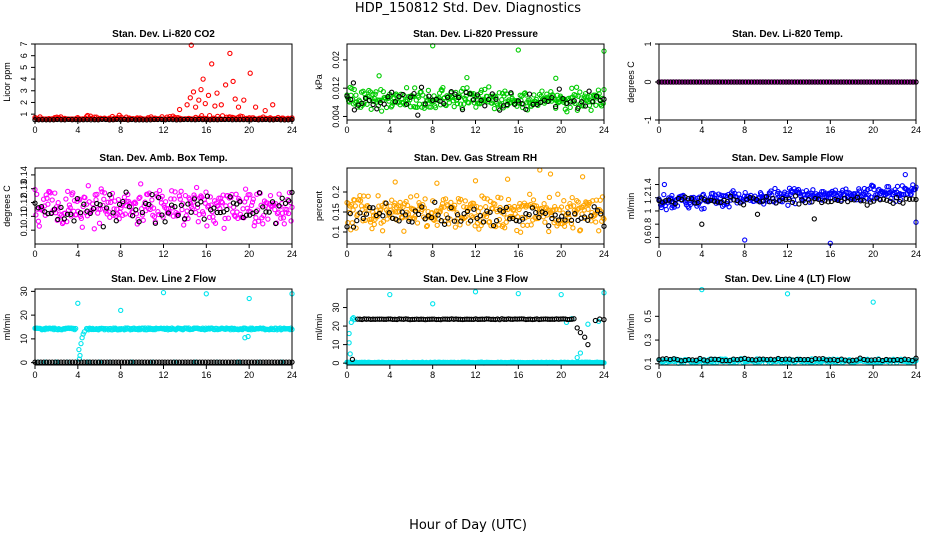  What do you see at coordinates (830, 375) in the screenshot?
I see `x-tick-label: 16` at bounding box center [830, 375].